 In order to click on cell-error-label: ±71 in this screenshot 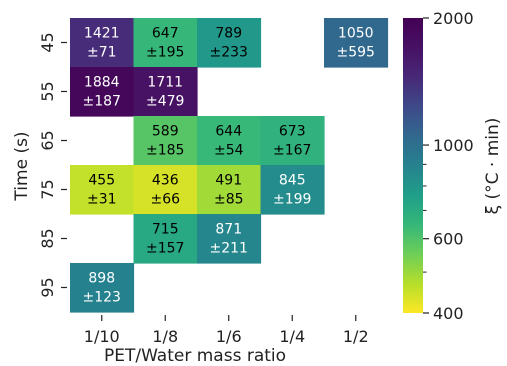, I will do `click(102, 53)`.